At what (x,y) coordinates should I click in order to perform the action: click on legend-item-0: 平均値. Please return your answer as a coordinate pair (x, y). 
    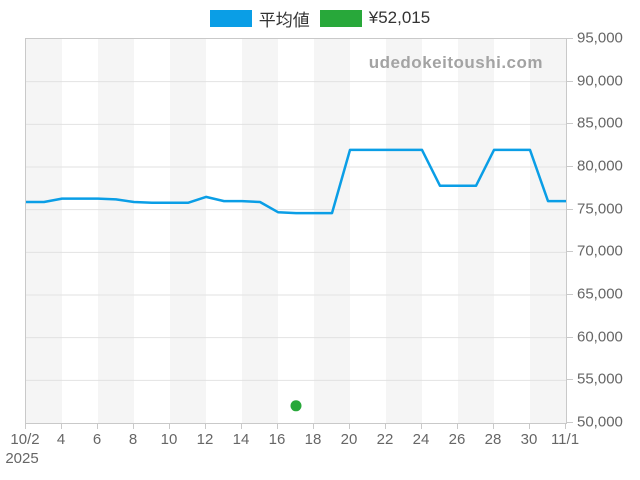
    Looking at the image, I should click on (259, 18).